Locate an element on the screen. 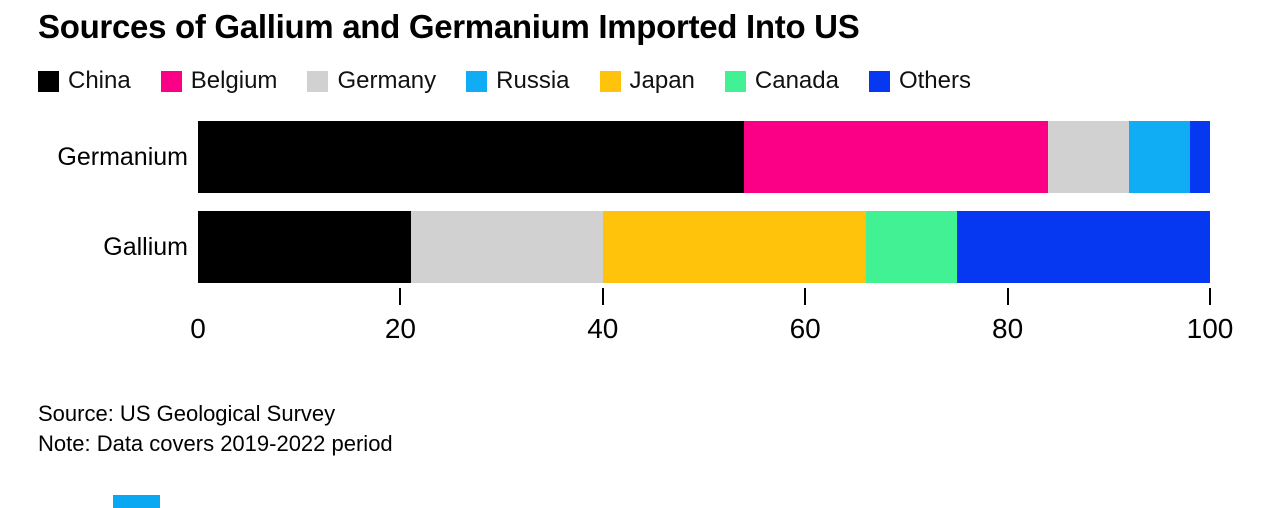 The width and height of the screenshot is (1272, 508). bar-segment-gallium-germany is located at coordinates (506, 247).